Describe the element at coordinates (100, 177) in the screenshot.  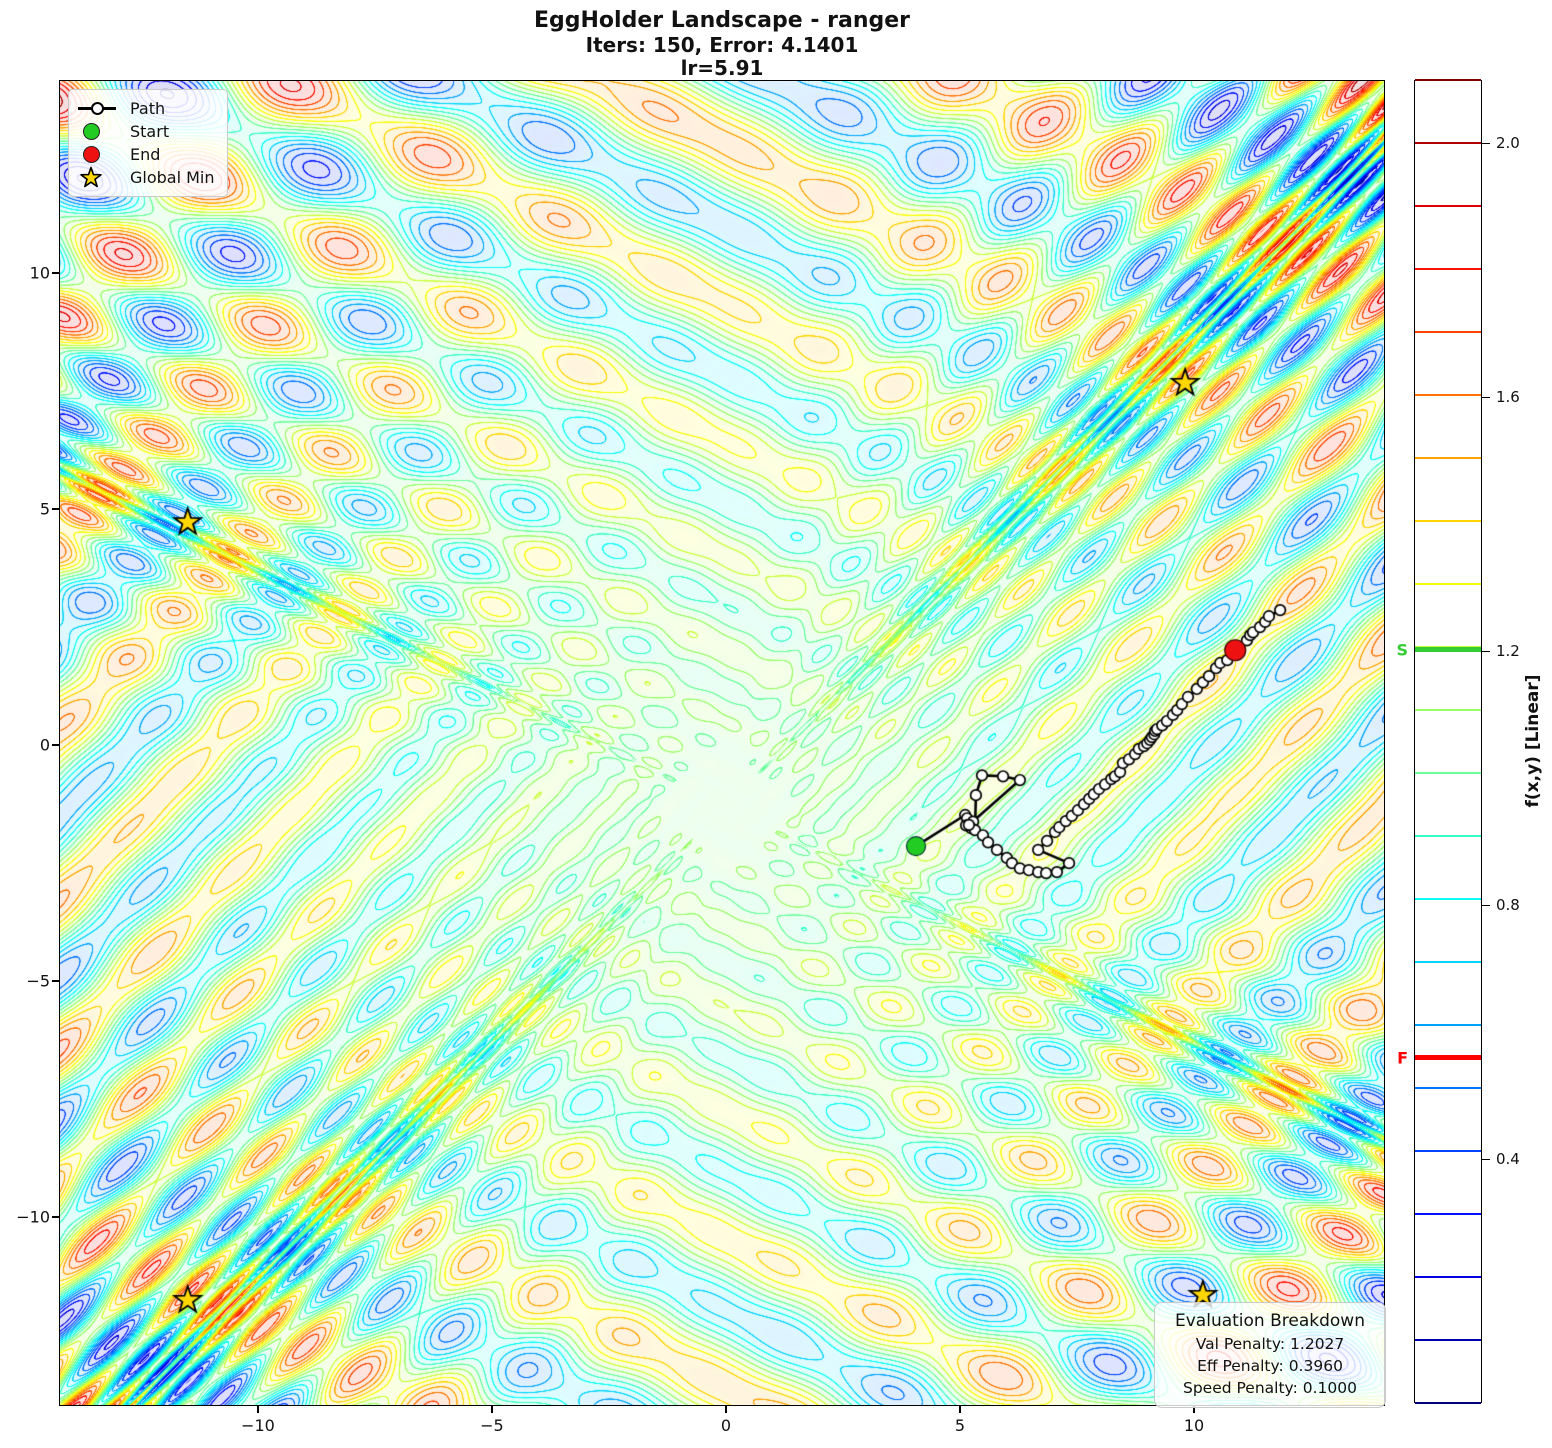
I see `star-icon` at that location.